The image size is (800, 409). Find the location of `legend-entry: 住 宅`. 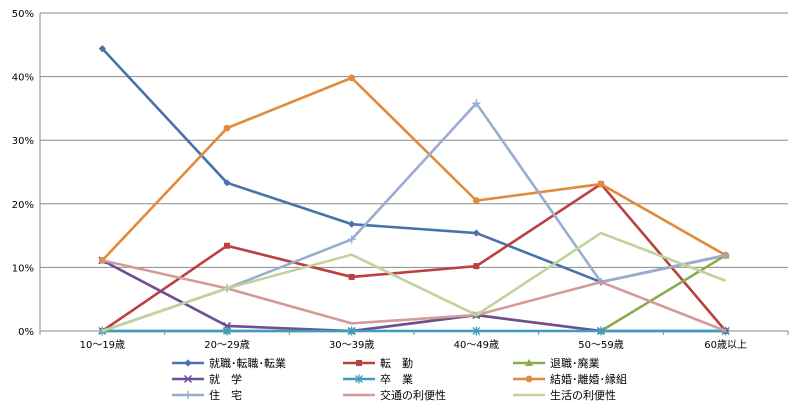

legend-entry: 住 宅 is located at coordinates (207, 395).